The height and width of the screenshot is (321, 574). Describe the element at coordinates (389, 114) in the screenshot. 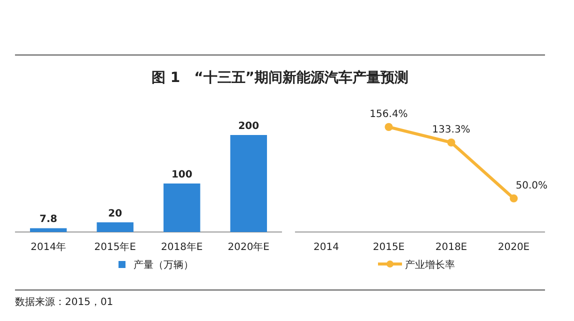

I see `data-label: 156.4%` at that location.